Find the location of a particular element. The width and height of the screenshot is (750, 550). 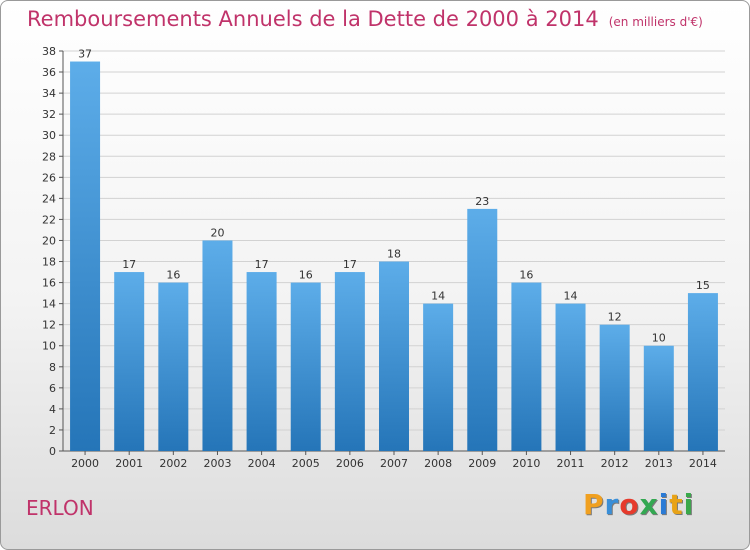

y-tick-label: 10 is located at coordinates (49, 346).